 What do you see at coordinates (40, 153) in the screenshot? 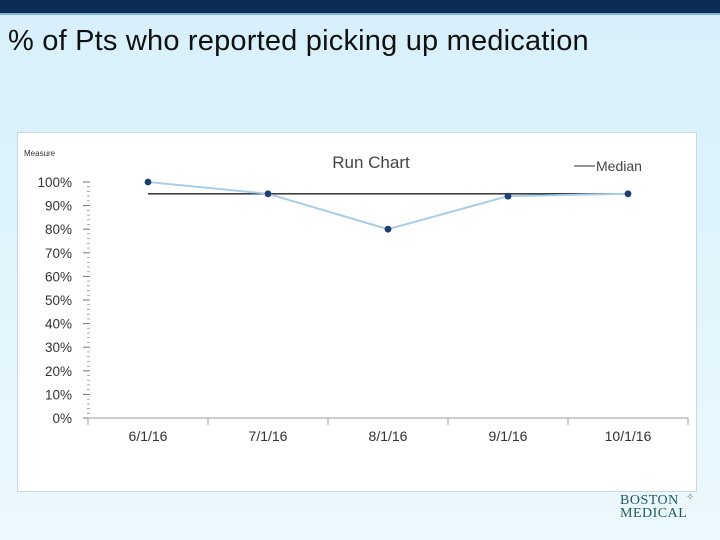
I see `y-axis-label: Measure` at bounding box center [40, 153].